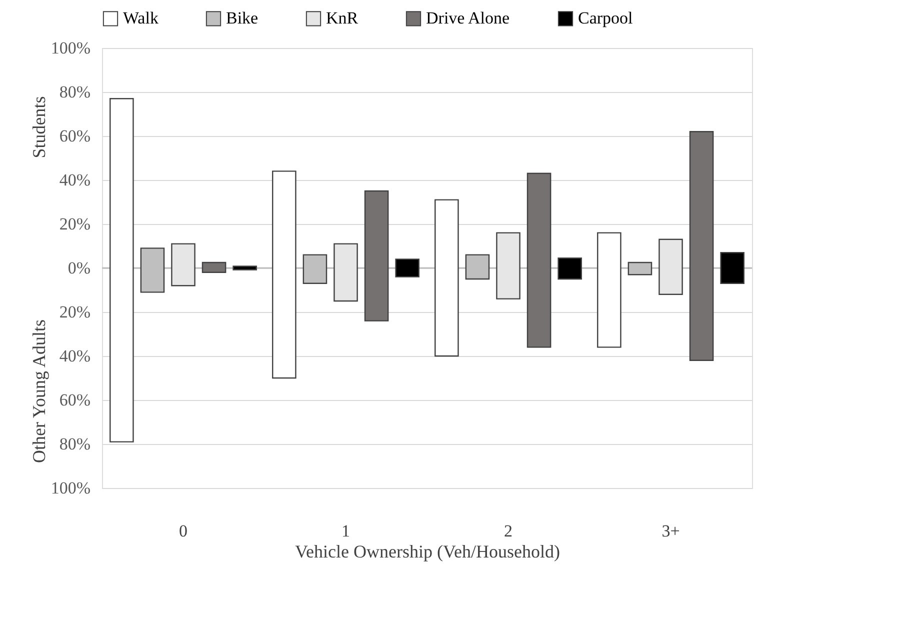 This screenshot has width=904, height=630. I want to click on text: Students, so click(39, 127).